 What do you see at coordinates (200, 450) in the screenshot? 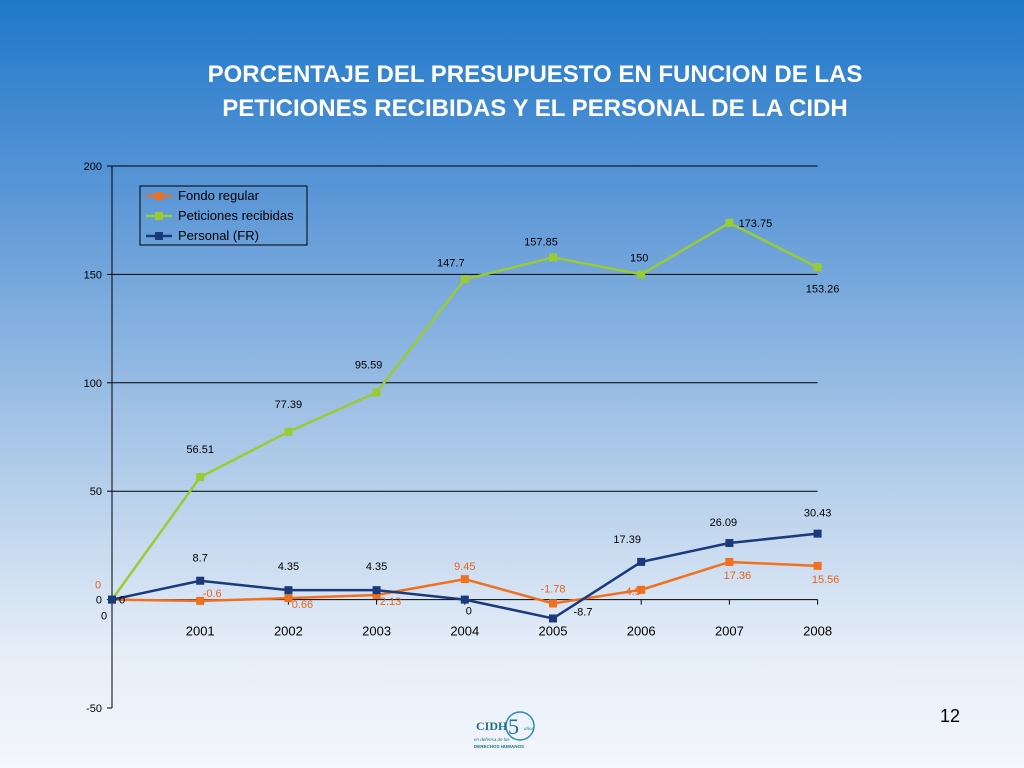
I see `data-label: 56.51` at bounding box center [200, 450].